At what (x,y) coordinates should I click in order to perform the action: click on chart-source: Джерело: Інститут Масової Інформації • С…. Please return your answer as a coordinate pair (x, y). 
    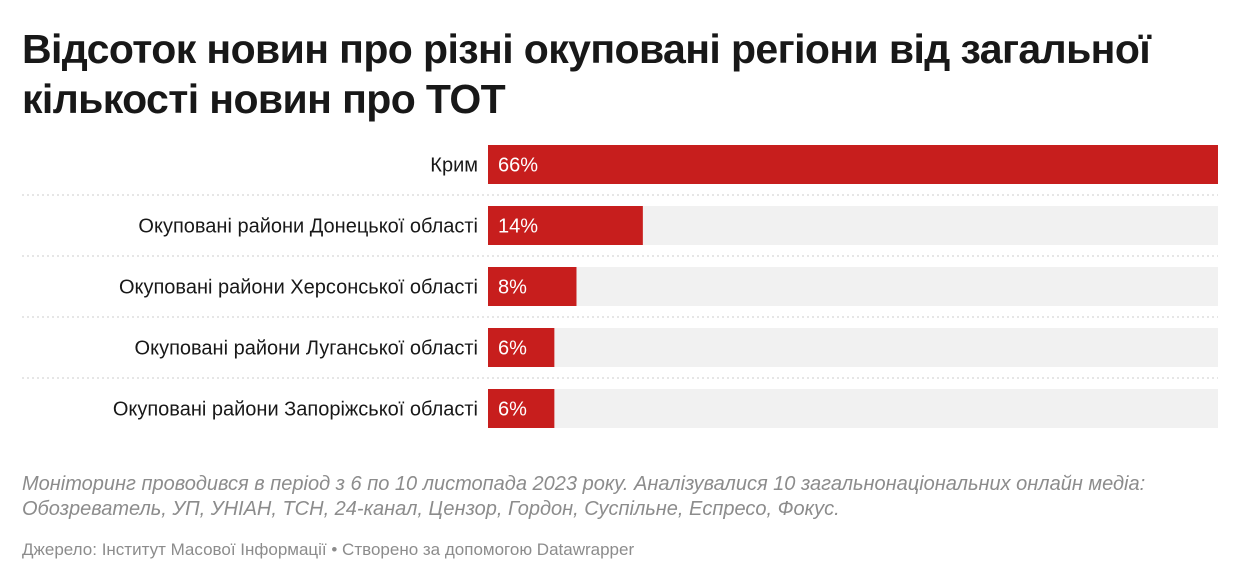
    Looking at the image, I should click on (328, 549).